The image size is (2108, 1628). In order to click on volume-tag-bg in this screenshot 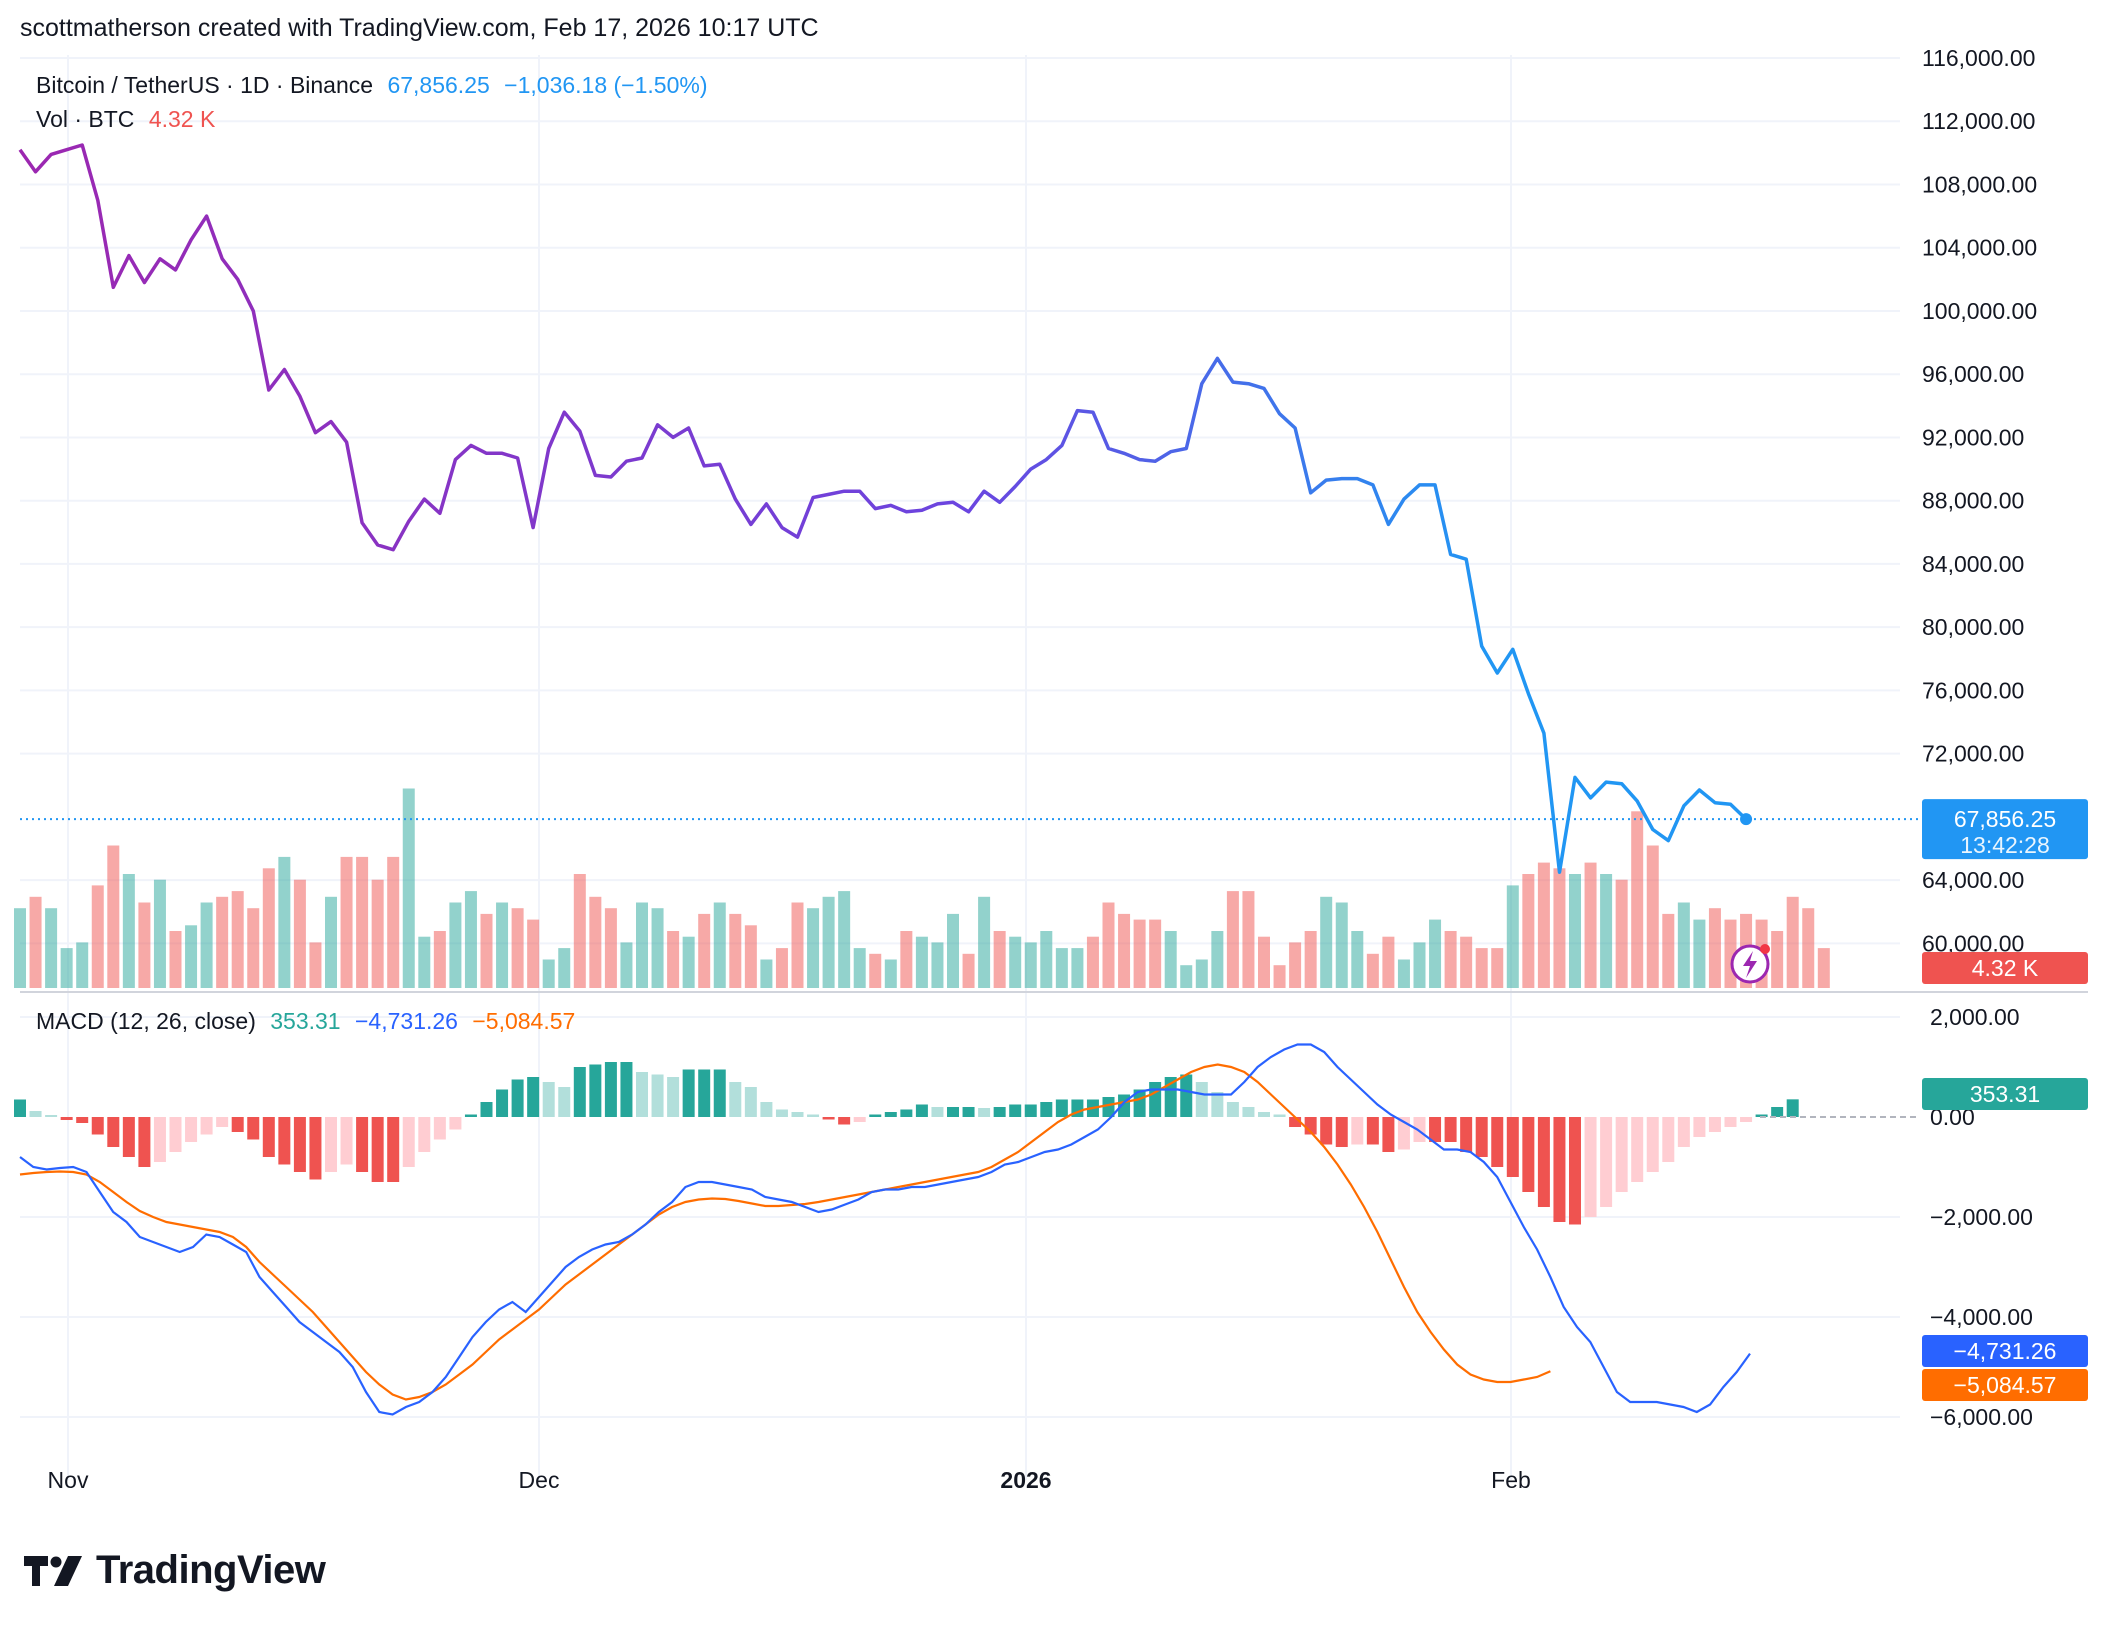, I will do `click(2005, 968)`.